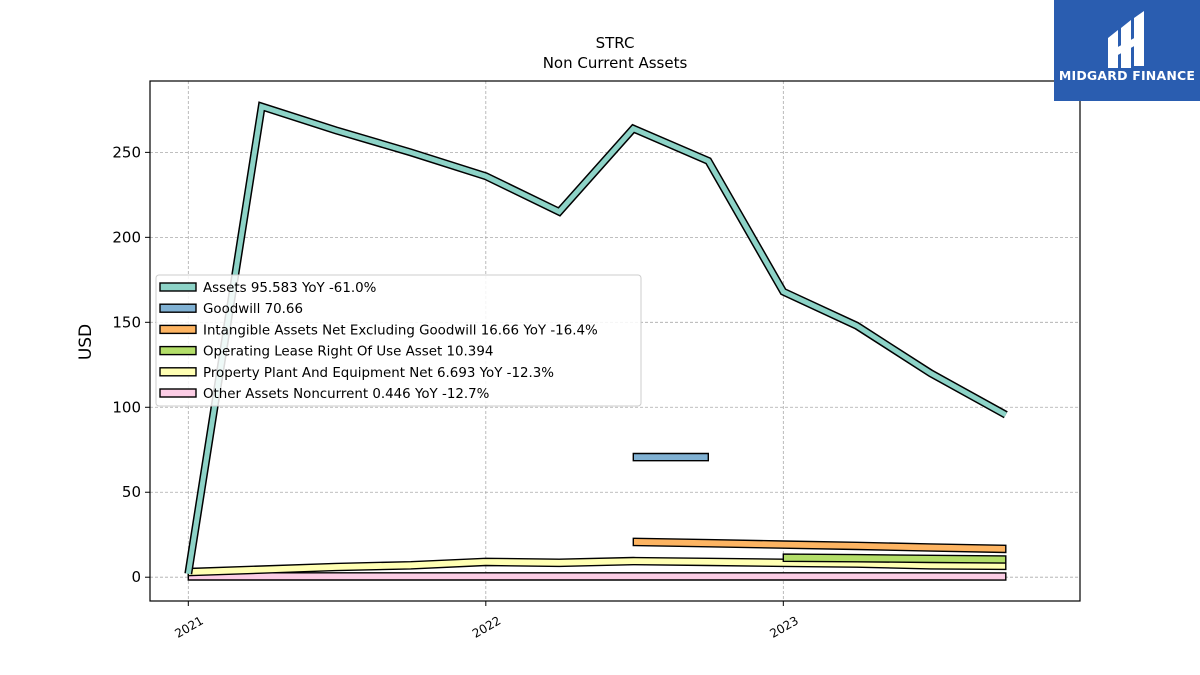  What do you see at coordinates (136, 577) in the screenshot?
I see `y-tick-label: 0` at bounding box center [136, 577].